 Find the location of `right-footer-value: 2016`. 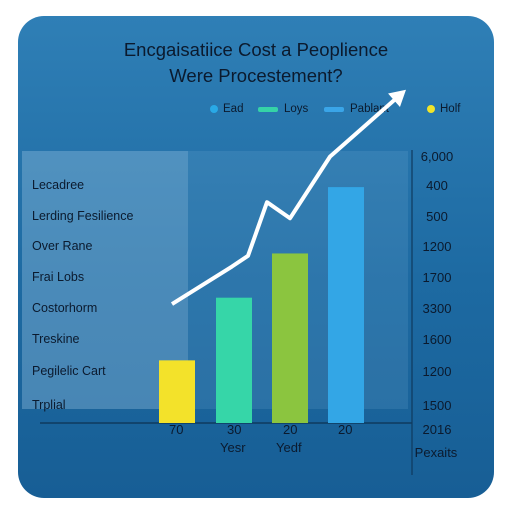

right-footer-value: 2016 is located at coordinates (437, 429).